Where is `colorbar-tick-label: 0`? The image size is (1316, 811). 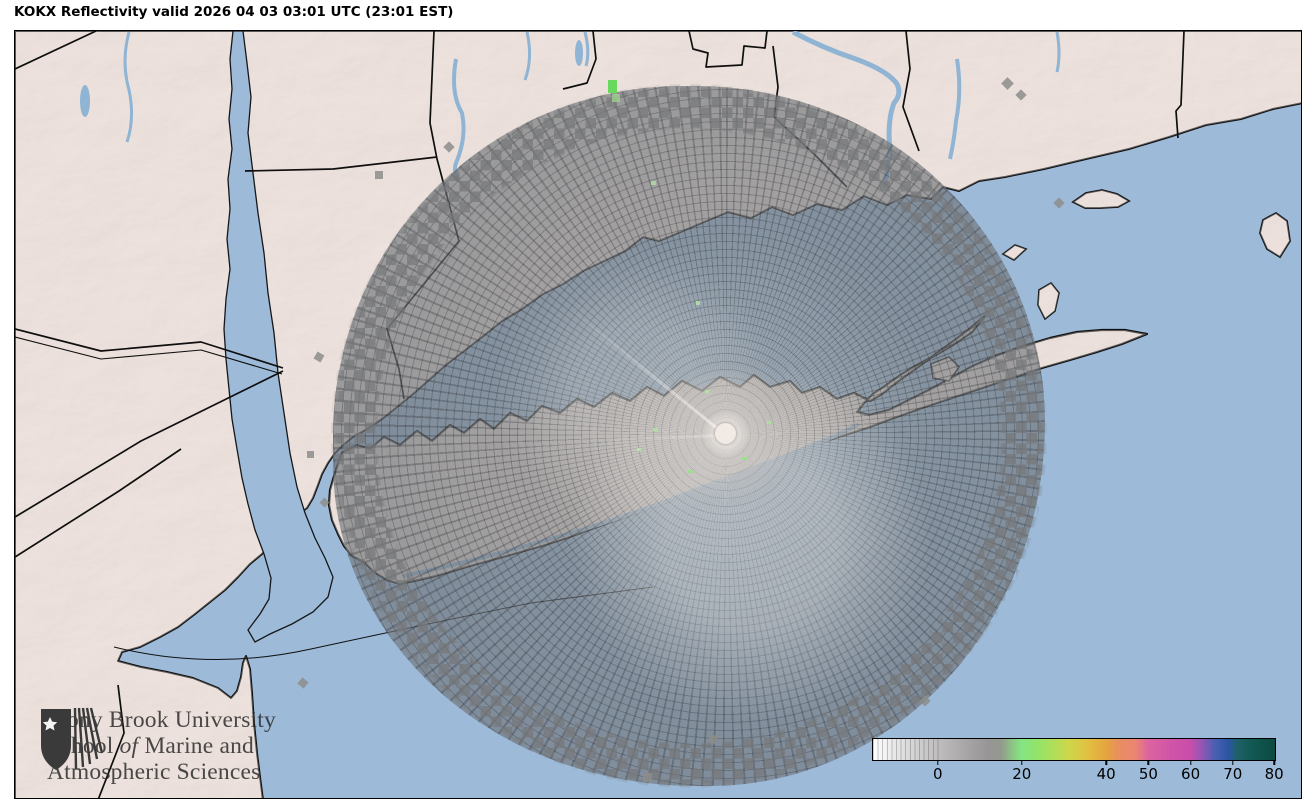
colorbar-tick-label: 0 is located at coordinates (937, 774).